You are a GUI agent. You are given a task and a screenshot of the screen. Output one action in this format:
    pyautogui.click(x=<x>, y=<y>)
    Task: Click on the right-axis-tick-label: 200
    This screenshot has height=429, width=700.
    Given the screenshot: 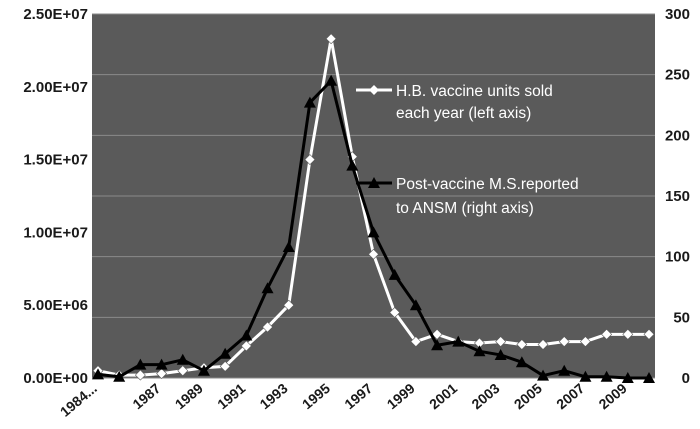 What is the action you would take?
    pyautogui.click(x=677, y=135)
    